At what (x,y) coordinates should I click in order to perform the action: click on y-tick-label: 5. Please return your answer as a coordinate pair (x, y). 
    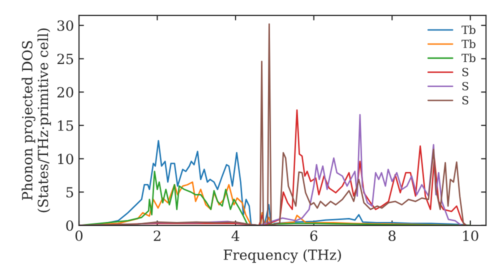
    Looking at the image, I should click on (70, 192).